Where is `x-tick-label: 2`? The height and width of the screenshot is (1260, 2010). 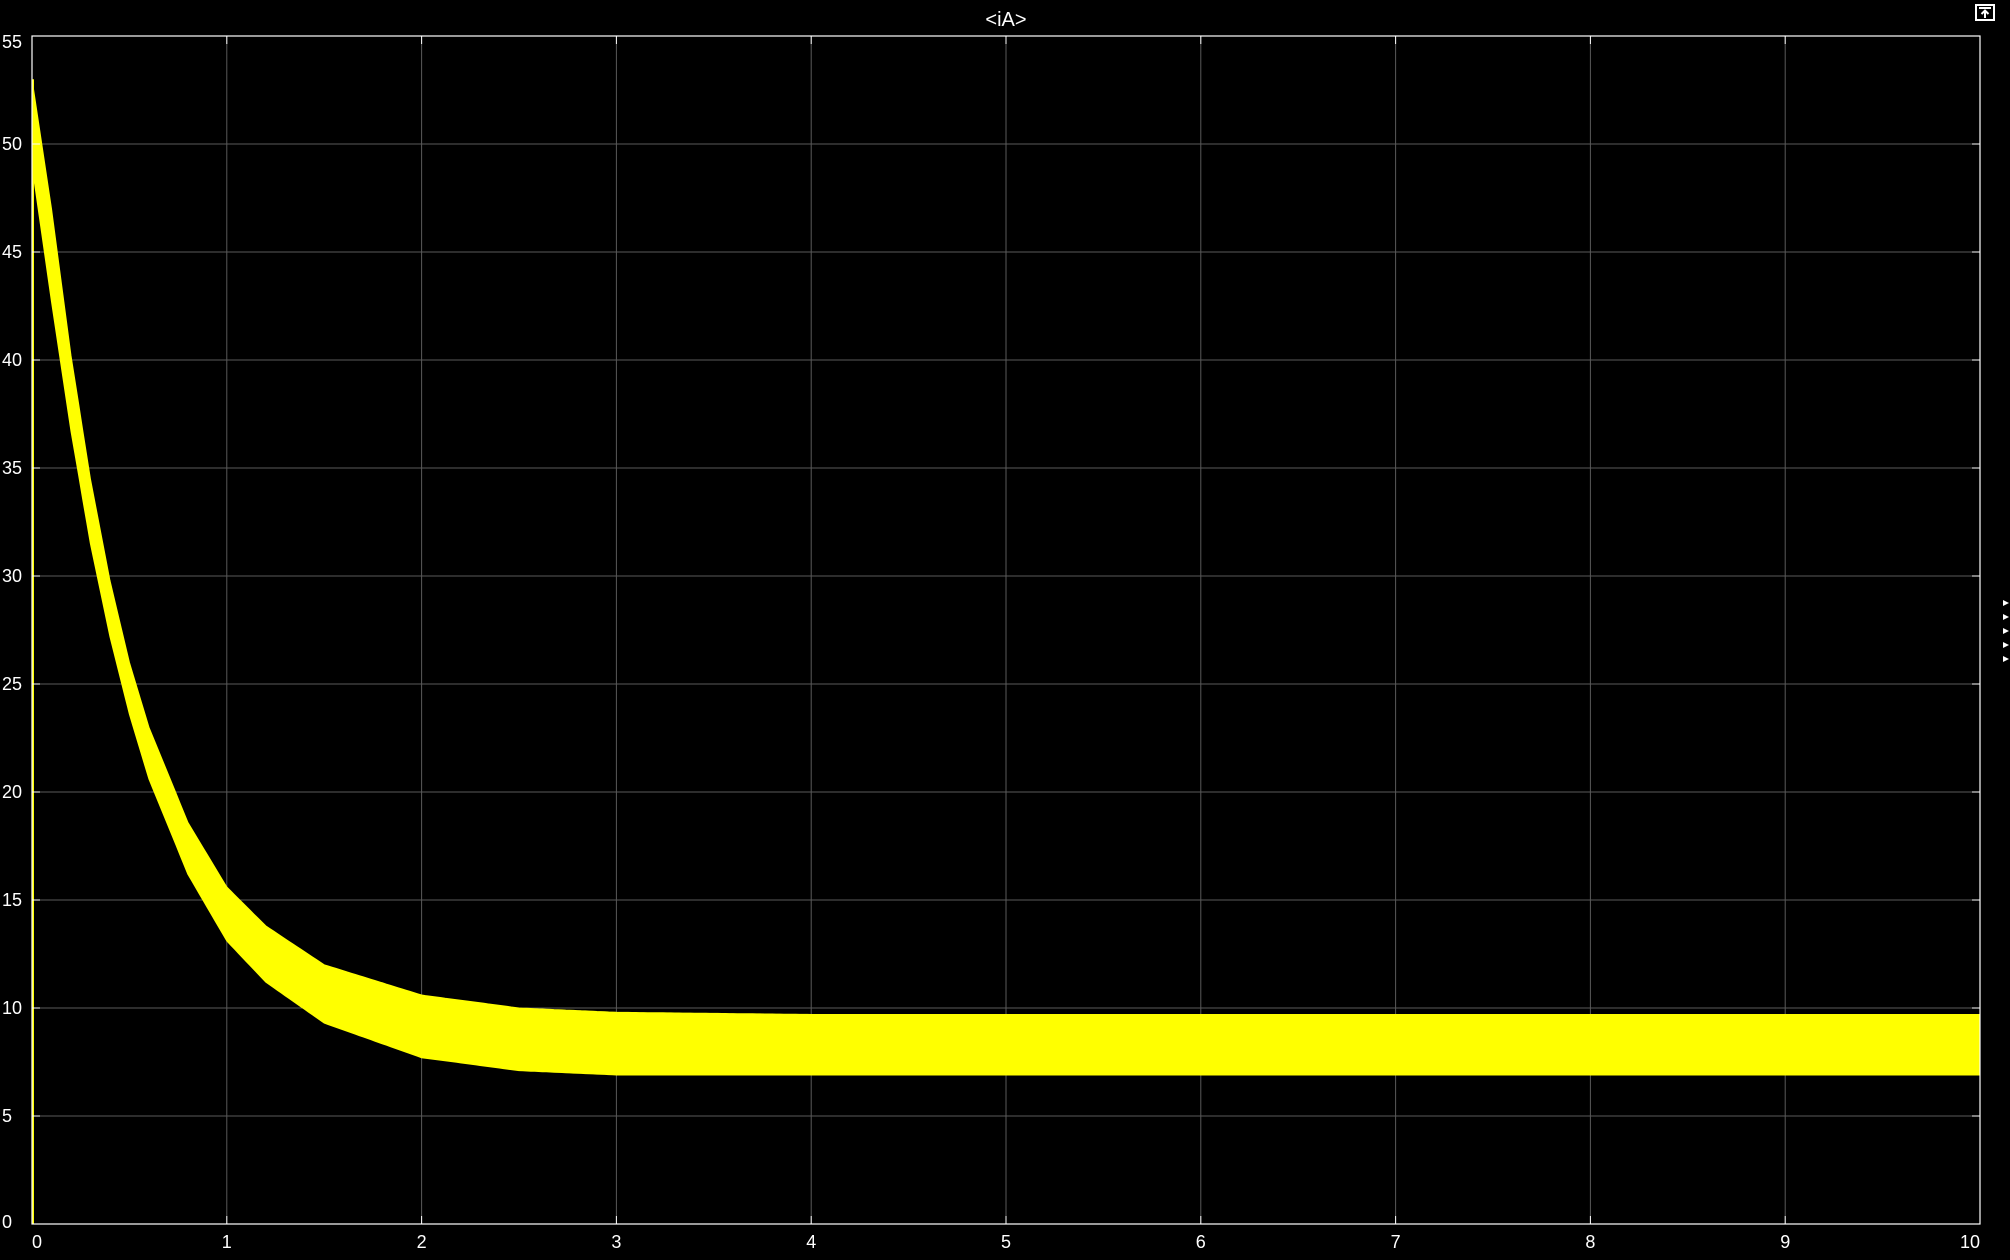 x-tick-label: 2 is located at coordinates (422, 1242).